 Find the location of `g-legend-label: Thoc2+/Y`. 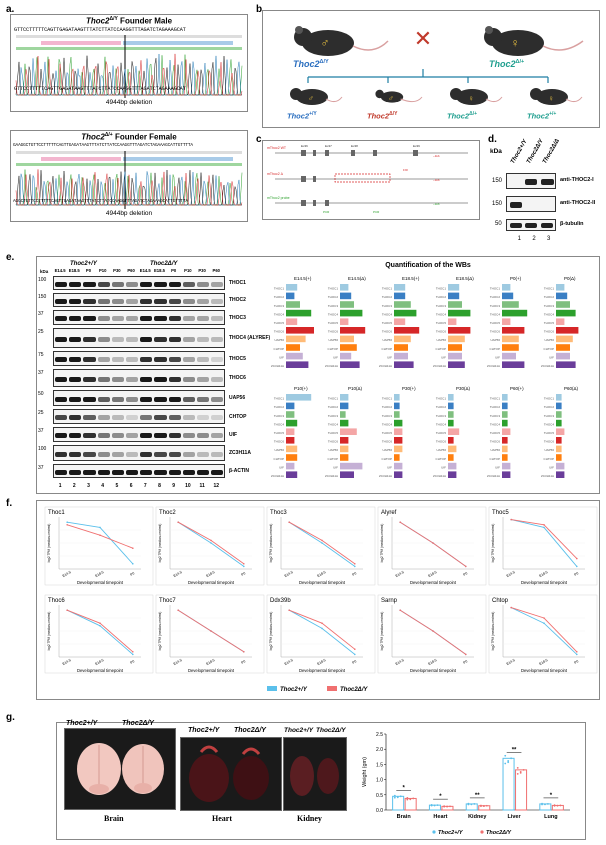

g-legend-label: Thoc2+/Y is located at coordinates (451, 833).